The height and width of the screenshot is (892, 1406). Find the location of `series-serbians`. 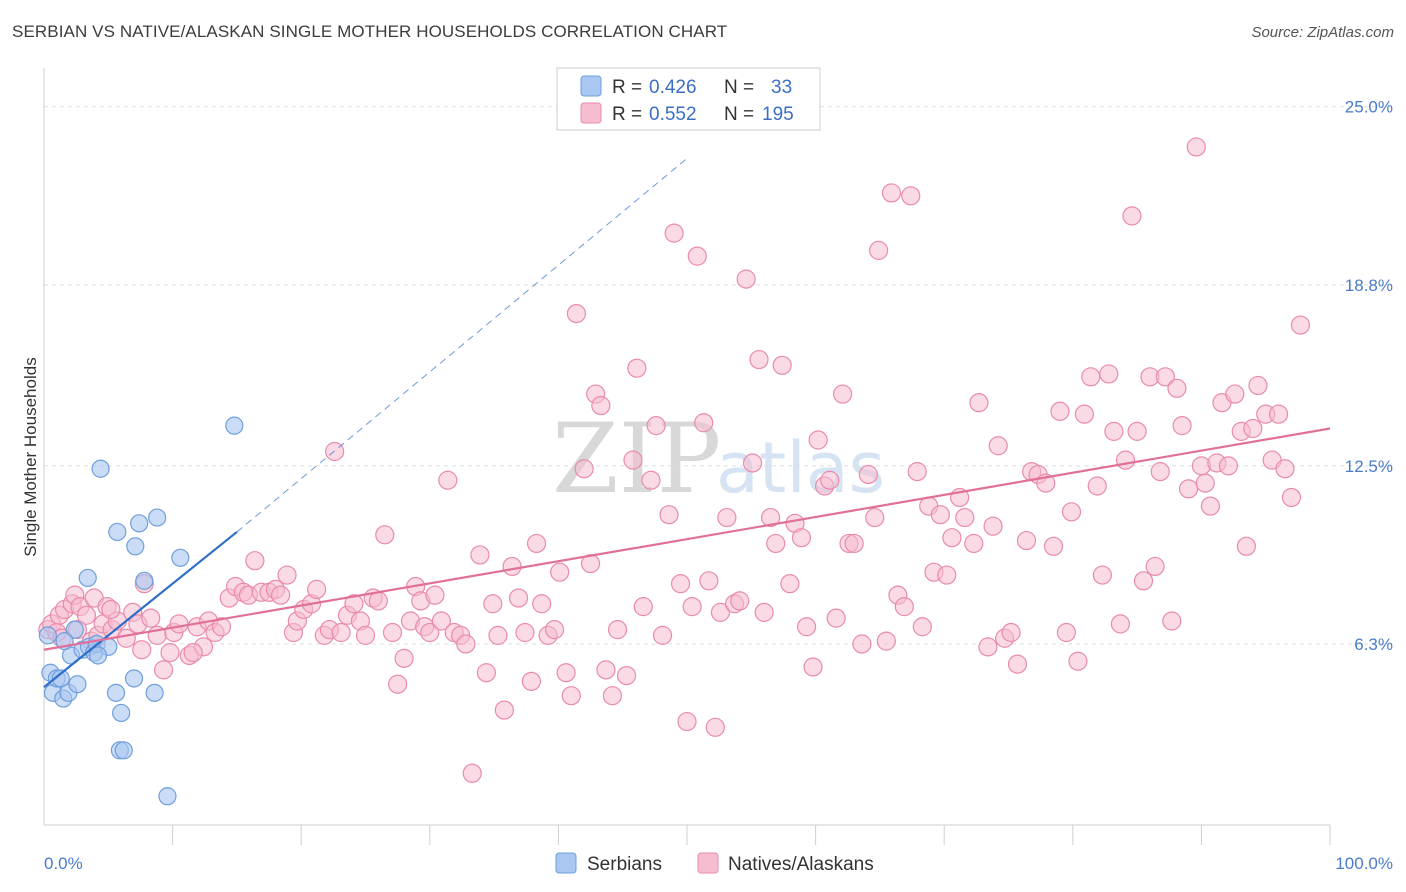

series-serbians is located at coordinates (141, 611).